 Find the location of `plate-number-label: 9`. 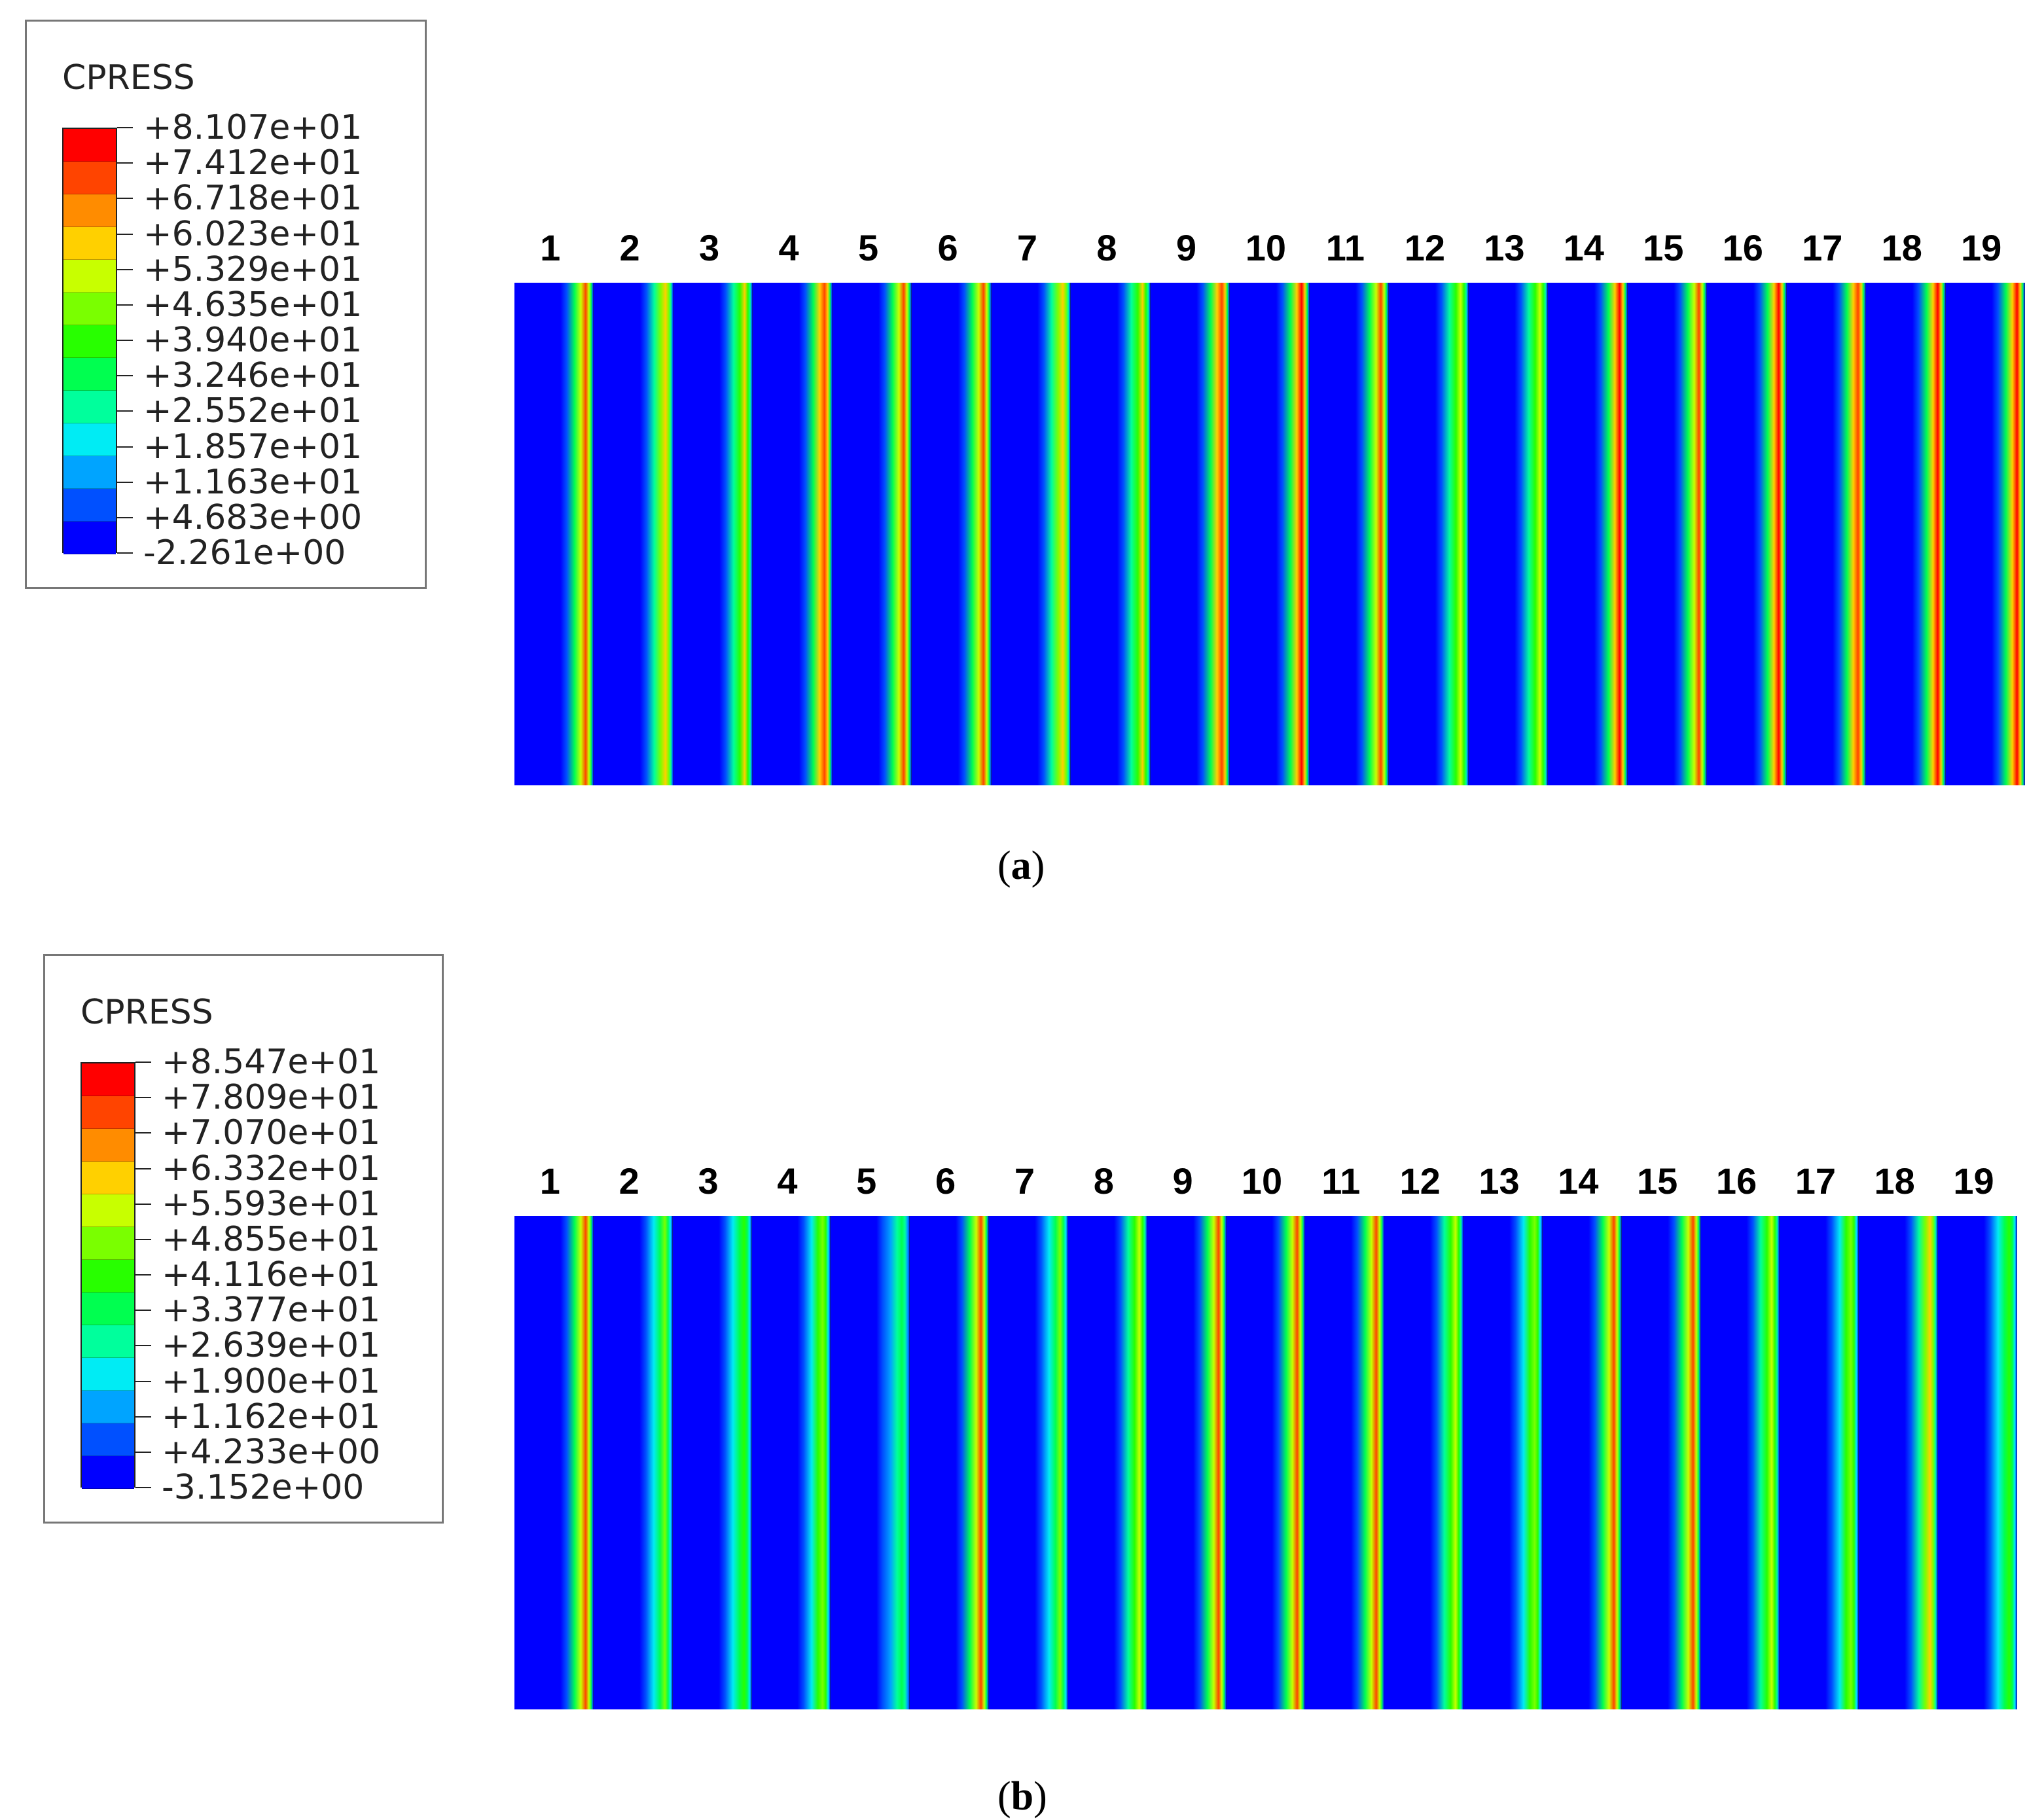

plate-number-label: 9 is located at coordinates (1182, 1181).